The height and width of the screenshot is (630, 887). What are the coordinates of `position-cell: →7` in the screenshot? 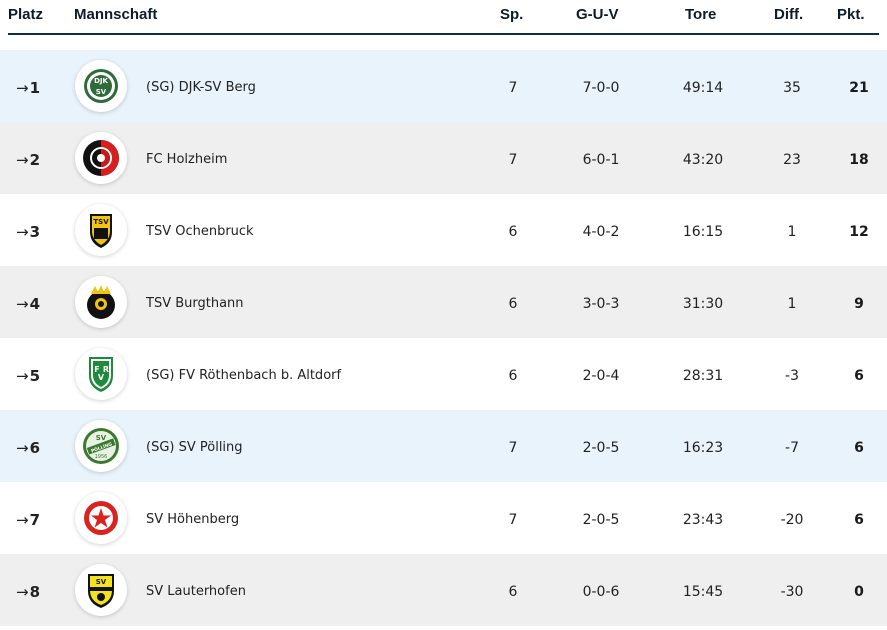 It's located at (28, 518).